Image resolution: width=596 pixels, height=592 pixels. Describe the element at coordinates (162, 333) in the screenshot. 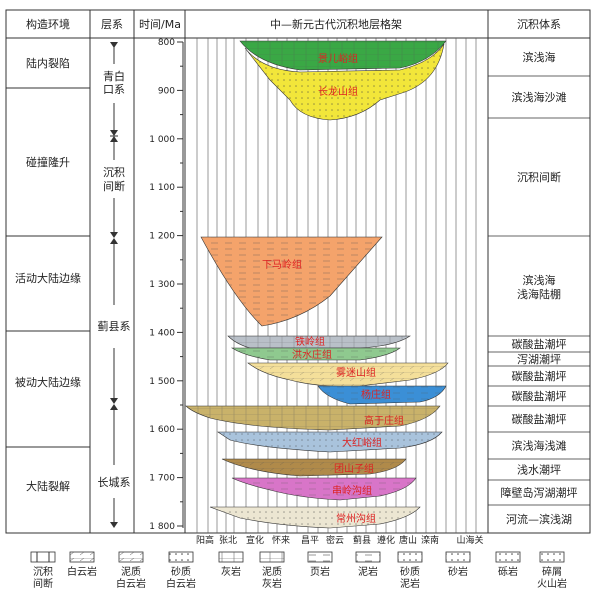

I see `time-tick-label: 1 400` at that location.